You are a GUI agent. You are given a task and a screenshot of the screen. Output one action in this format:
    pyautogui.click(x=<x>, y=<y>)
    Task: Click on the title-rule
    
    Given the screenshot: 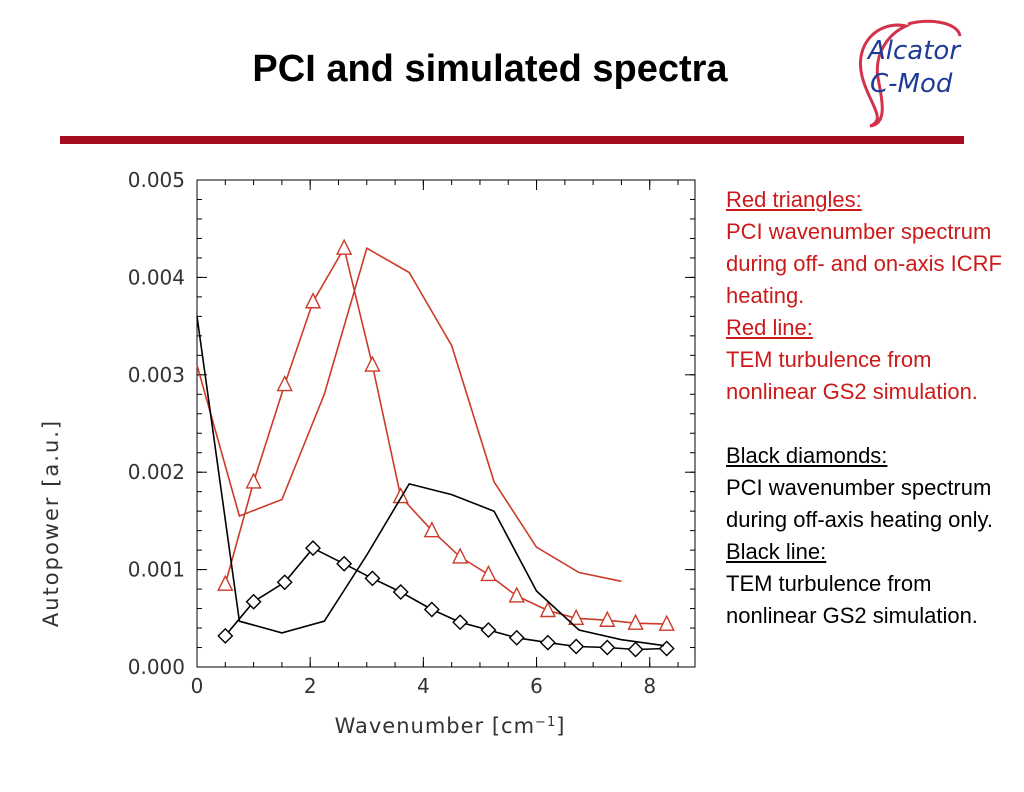 What is the action you would take?
    pyautogui.click(x=512, y=140)
    